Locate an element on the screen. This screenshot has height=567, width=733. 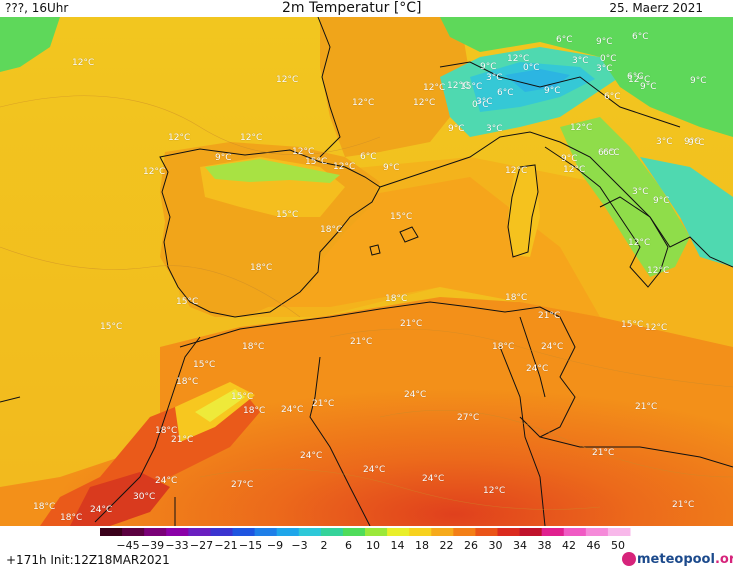
legend-tick: 30 is located at coordinates (496, 545).